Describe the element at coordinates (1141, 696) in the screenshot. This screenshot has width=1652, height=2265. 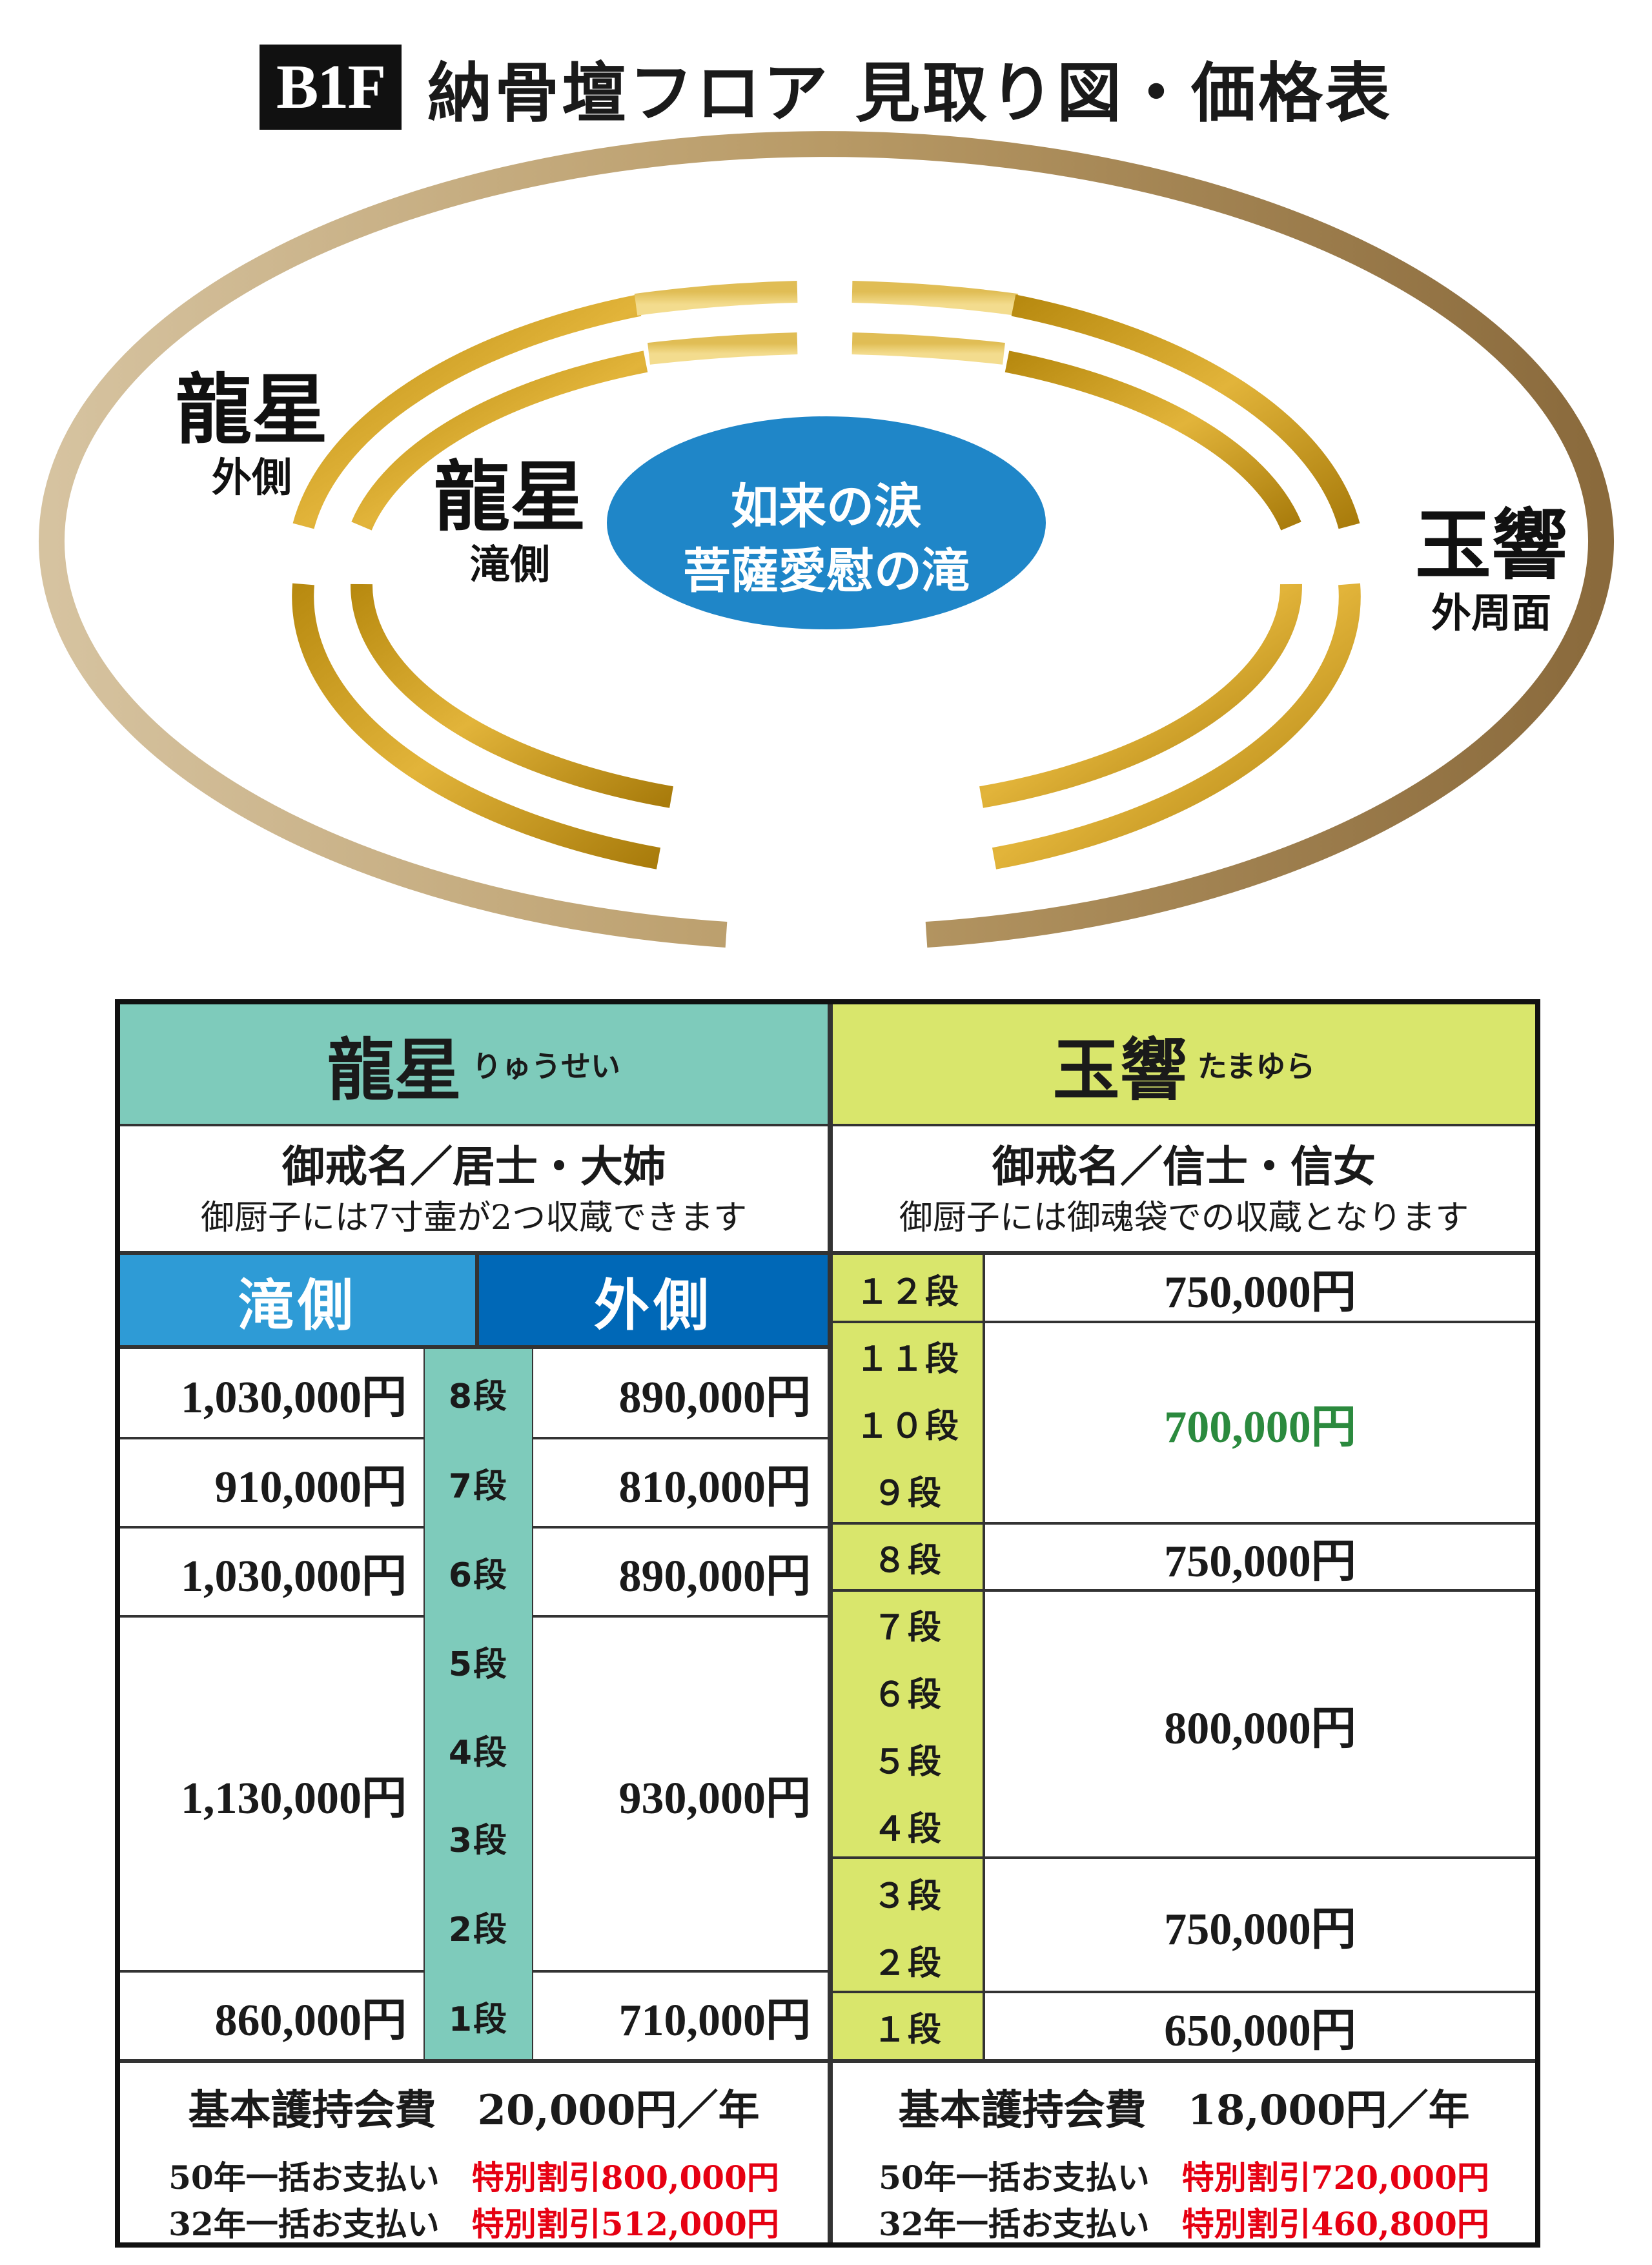
I see `tamayura-inner-arc-lower-right` at that location.